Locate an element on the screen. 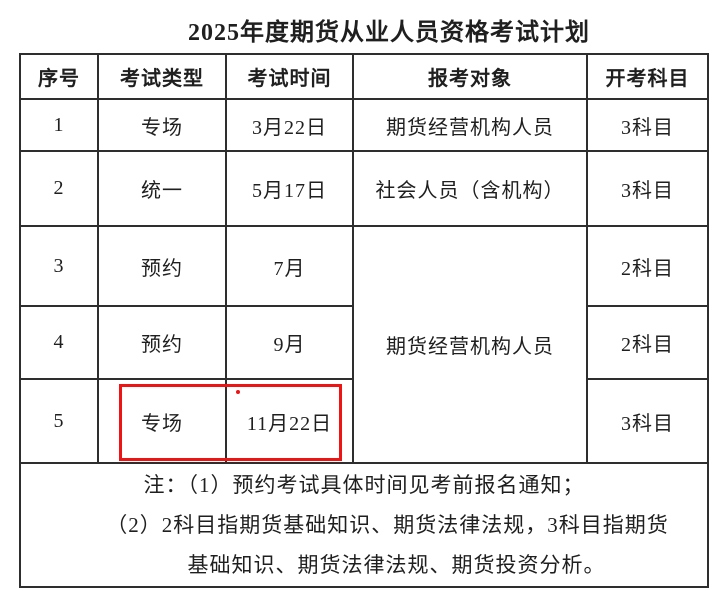 This screenshot has width=723, height=597. col-header-subjects: 开考科目 is located at coordinates (647, 76).